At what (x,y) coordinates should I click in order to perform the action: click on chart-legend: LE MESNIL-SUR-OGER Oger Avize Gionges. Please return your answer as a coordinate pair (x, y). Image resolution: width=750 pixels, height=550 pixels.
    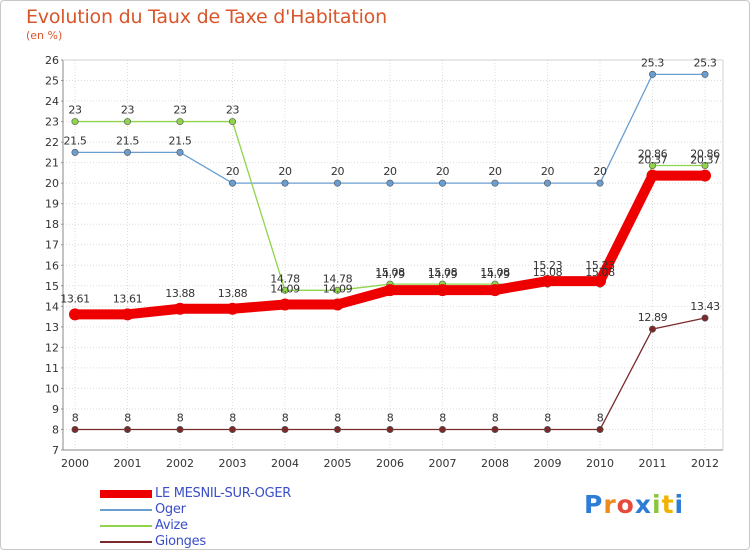
    Looking at the image, I should click on (230, 518).